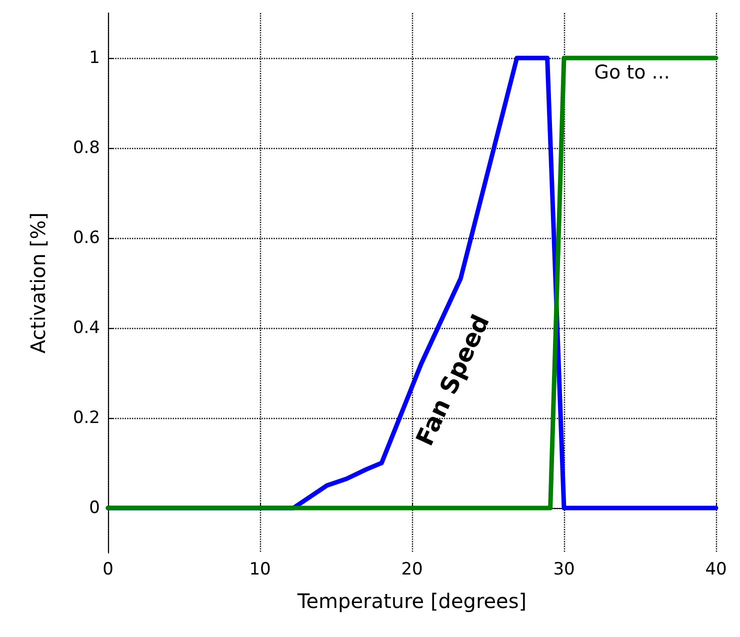 This screenshot has height=637, width=740. Describe the element at coordinates (86, 418) in the screenshot. I see `y-tick-label: 0.2` at that location.